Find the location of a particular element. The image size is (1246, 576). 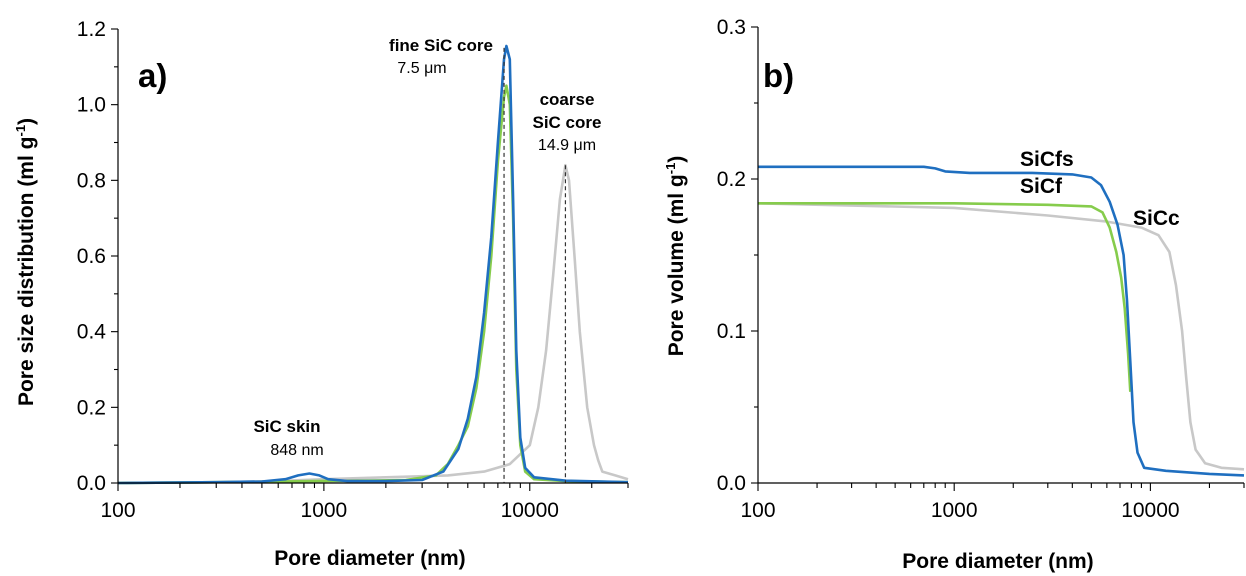

annotation-coarse-value: 14.9 μm is located at coordinates (567, 145).